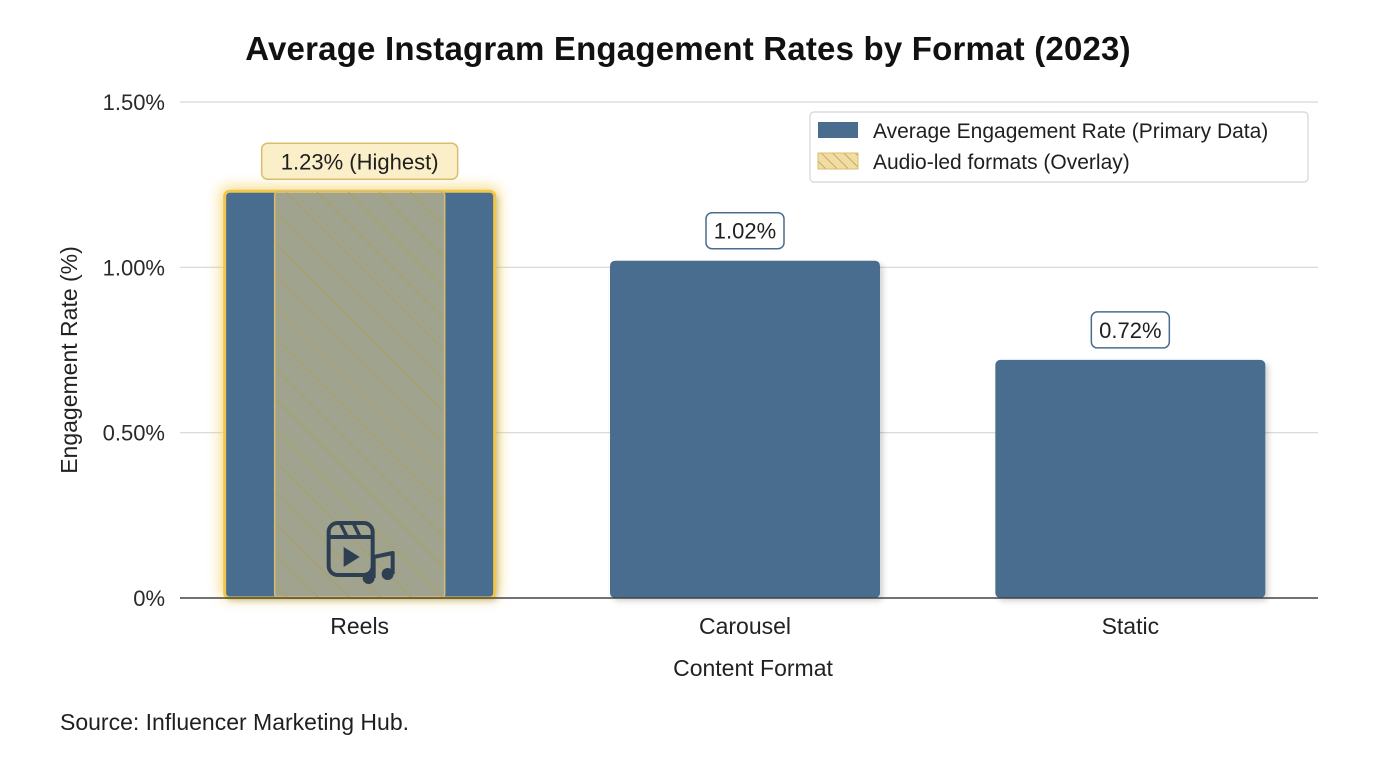 This screenshot has width=1376, height=768. I want to click on y-tick-label: 1.00%, so click(134, 267).